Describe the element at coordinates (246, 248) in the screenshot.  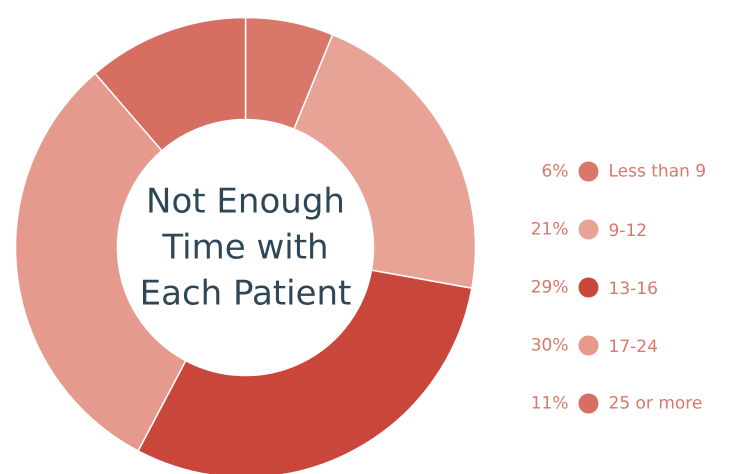
I see `text: Not Enough Time with Each Patient` at that location.